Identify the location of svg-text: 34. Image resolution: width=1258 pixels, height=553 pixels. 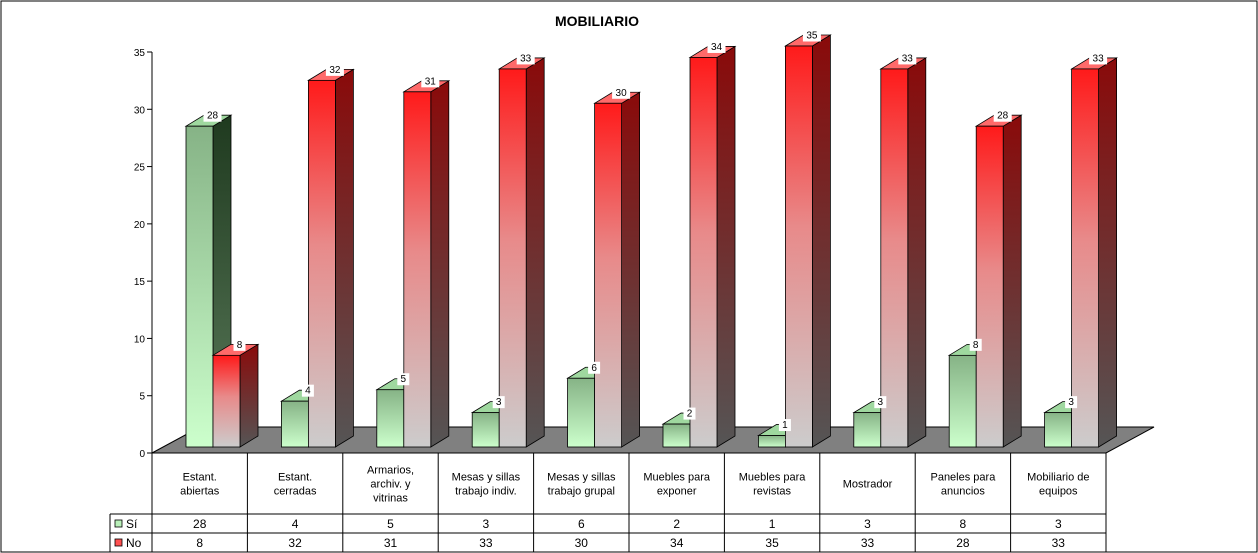
(717, 47).